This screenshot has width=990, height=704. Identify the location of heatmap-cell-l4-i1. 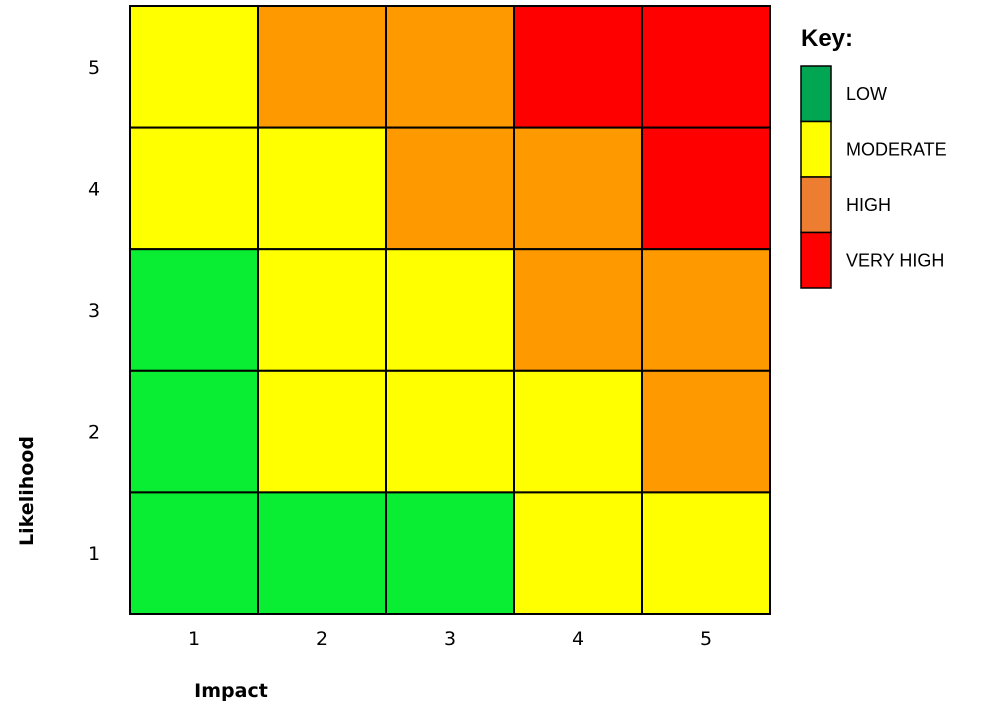
(194, 188).